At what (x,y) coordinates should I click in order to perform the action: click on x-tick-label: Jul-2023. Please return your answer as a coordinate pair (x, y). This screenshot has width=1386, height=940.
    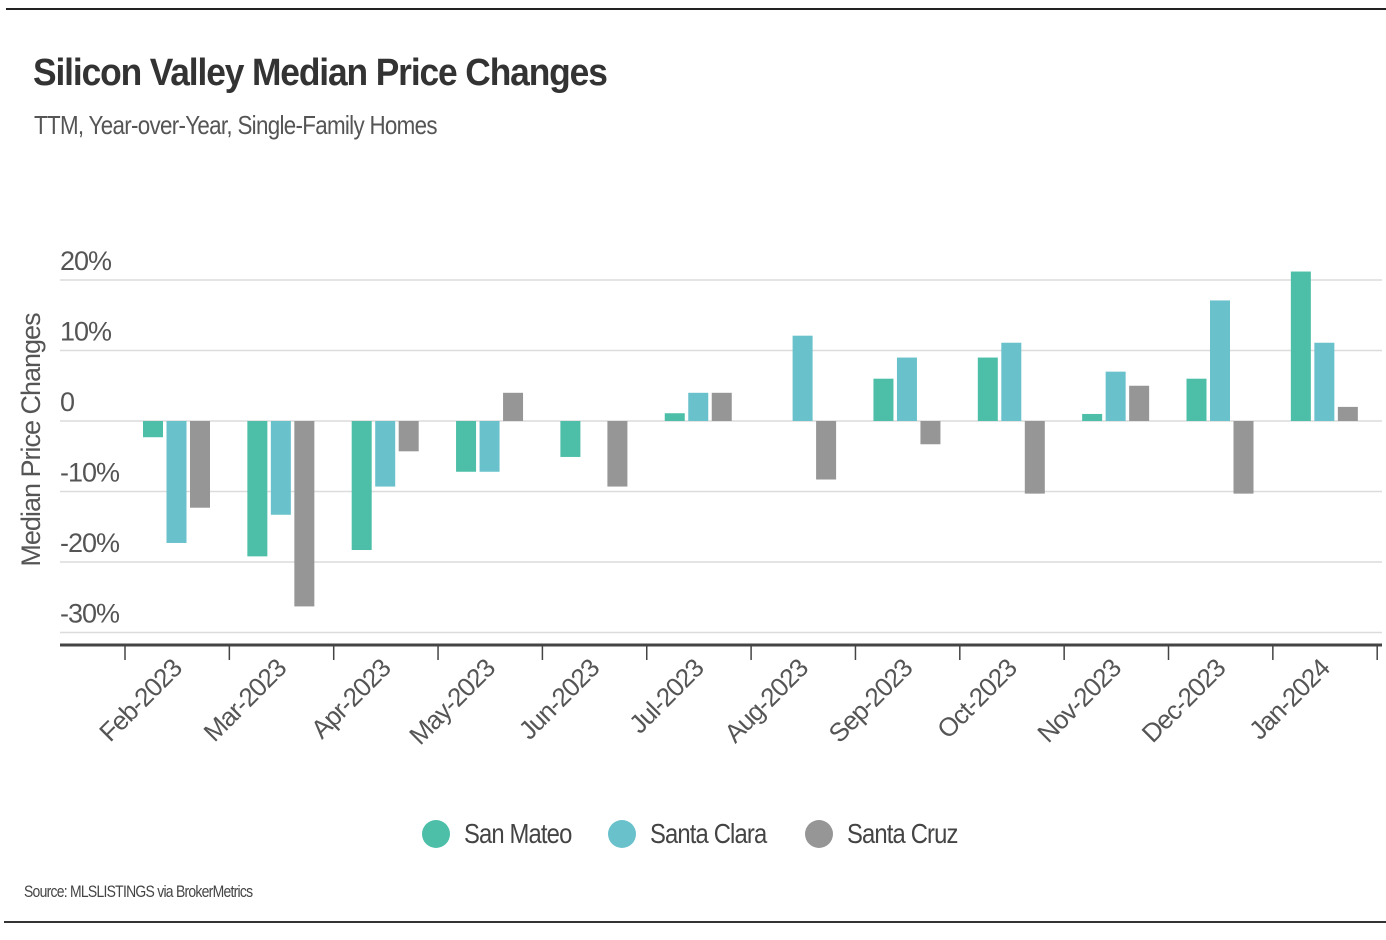
    Looking at the image, I should click on (666, 696).